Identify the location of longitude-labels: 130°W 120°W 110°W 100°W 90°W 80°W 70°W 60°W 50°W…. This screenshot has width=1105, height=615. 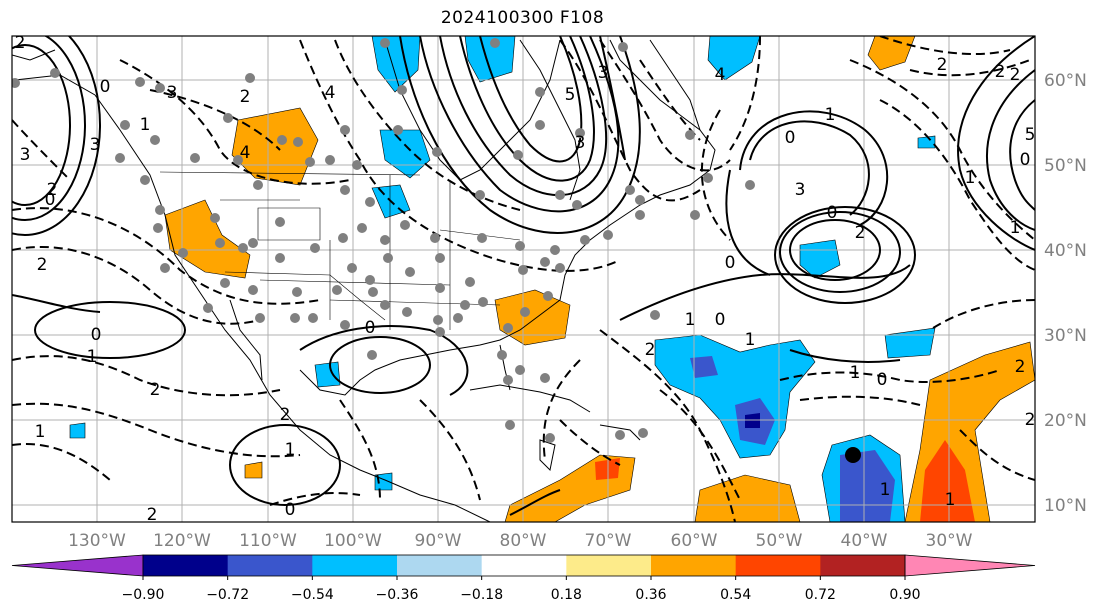
(520, 541).